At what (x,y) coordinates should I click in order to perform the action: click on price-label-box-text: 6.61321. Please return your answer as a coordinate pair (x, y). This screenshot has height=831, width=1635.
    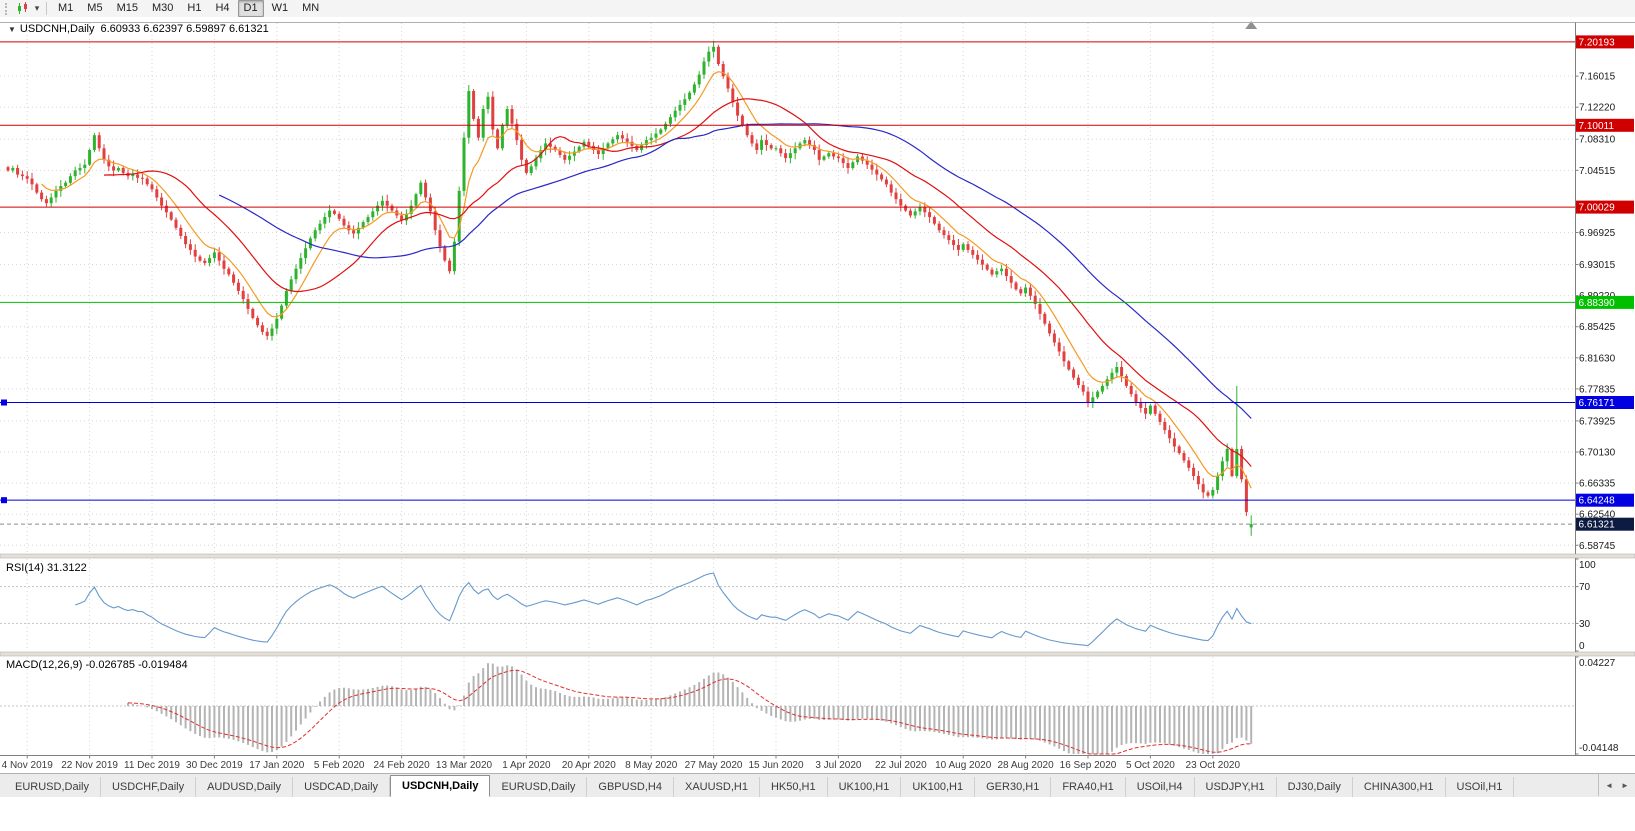
    Looking at the image, I should click on (1597, 525).